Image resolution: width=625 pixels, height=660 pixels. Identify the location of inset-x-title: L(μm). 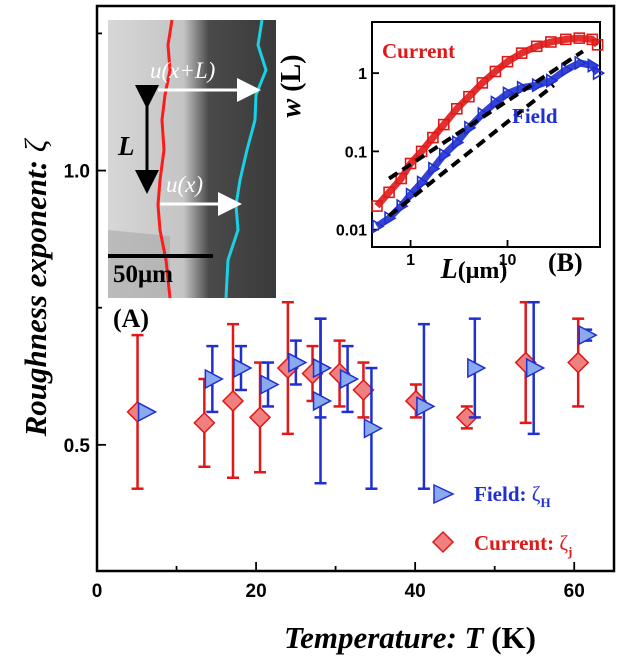
(474, 269).